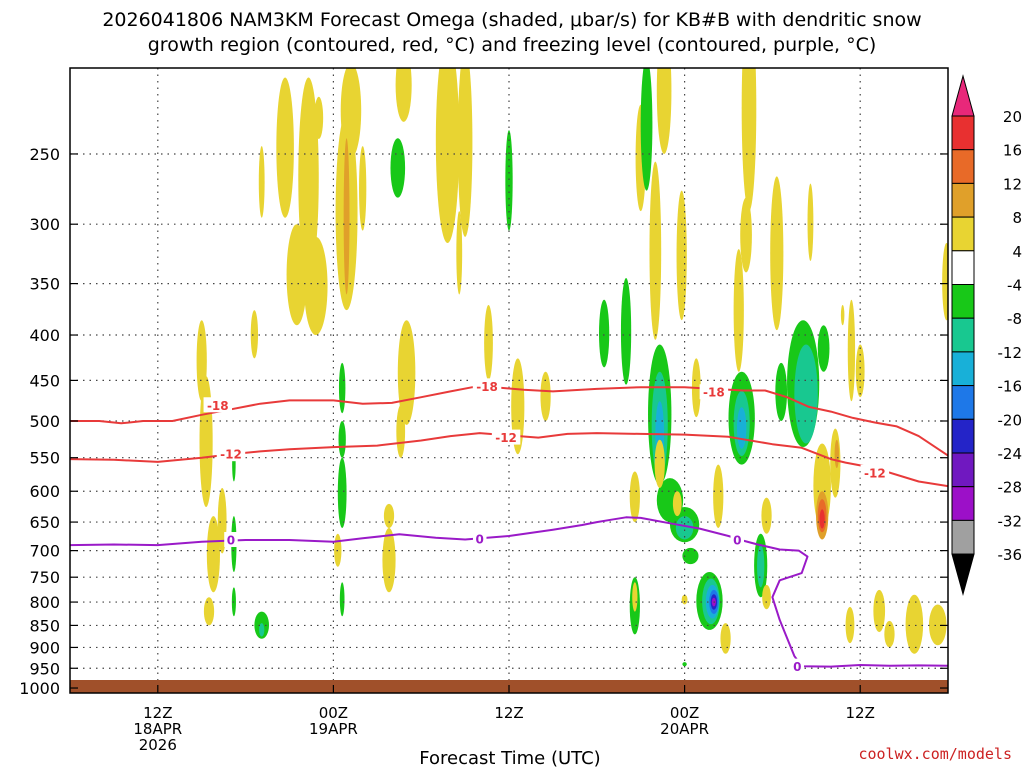  What do you see at coordinates (1017, 252) in the screenshot?
I see `colorbar-label-4: 4` at bounding box center [1017, 252].